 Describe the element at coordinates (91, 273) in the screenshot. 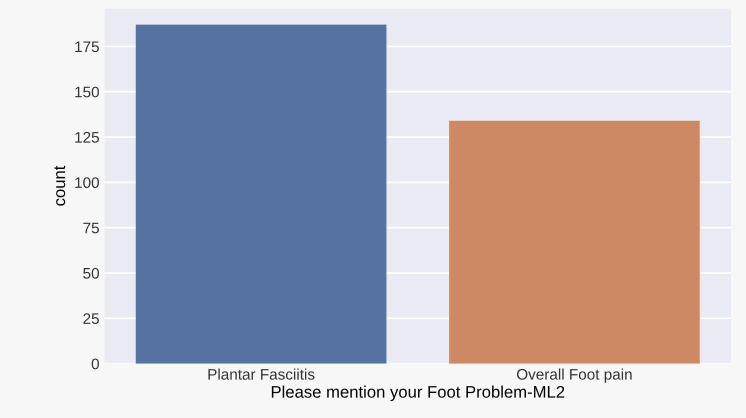

I see `y-tick-label: 50` at that location.